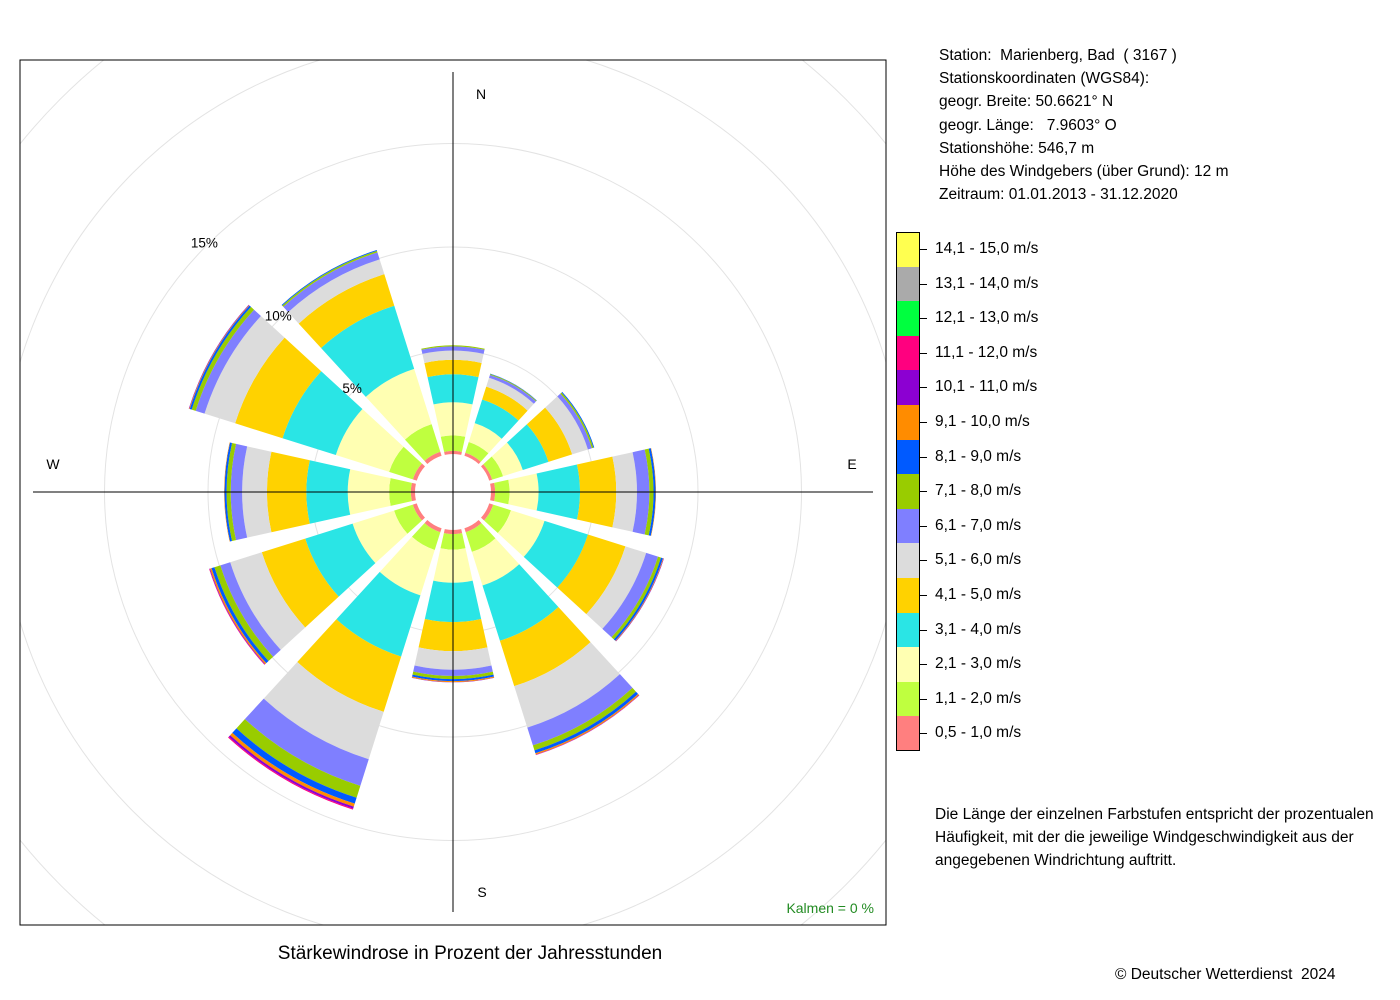  I want to click on station-elevation: Stationshöhe: 546,7 m, so click(1017, 148).